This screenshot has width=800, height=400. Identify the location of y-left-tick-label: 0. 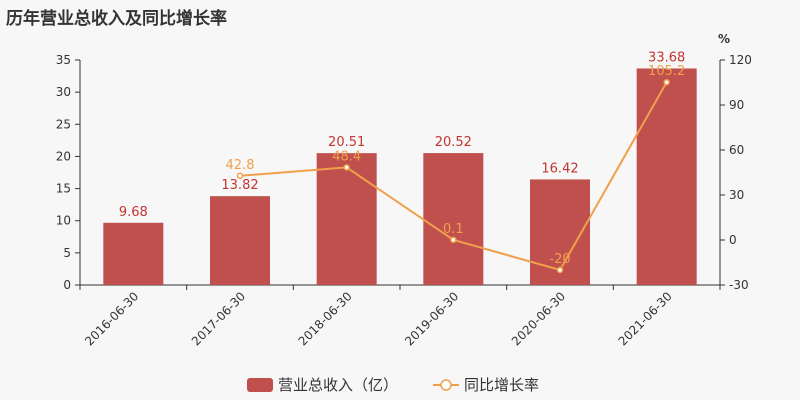
(67, 285).